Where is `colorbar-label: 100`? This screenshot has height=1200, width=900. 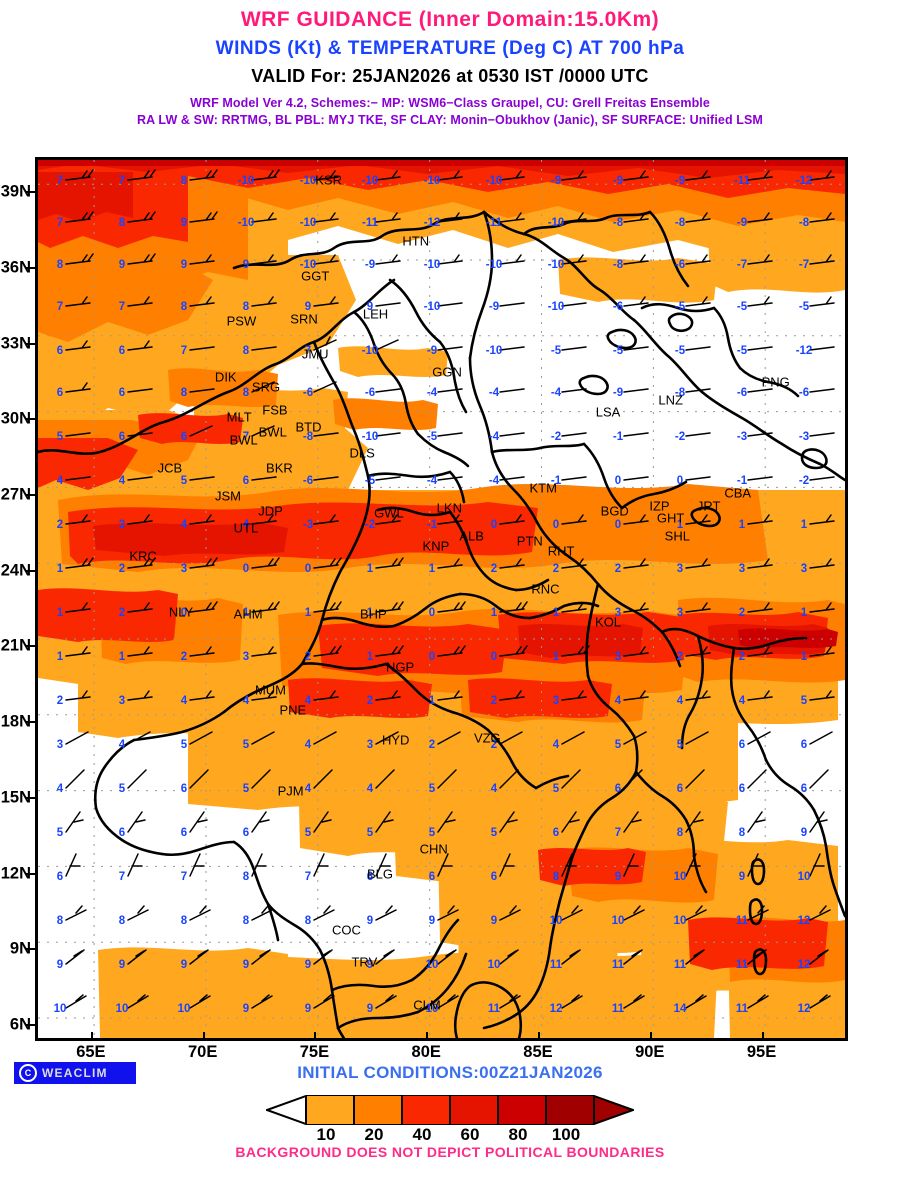
colorbar-label: 100 is located at coordinates (566, 1134).